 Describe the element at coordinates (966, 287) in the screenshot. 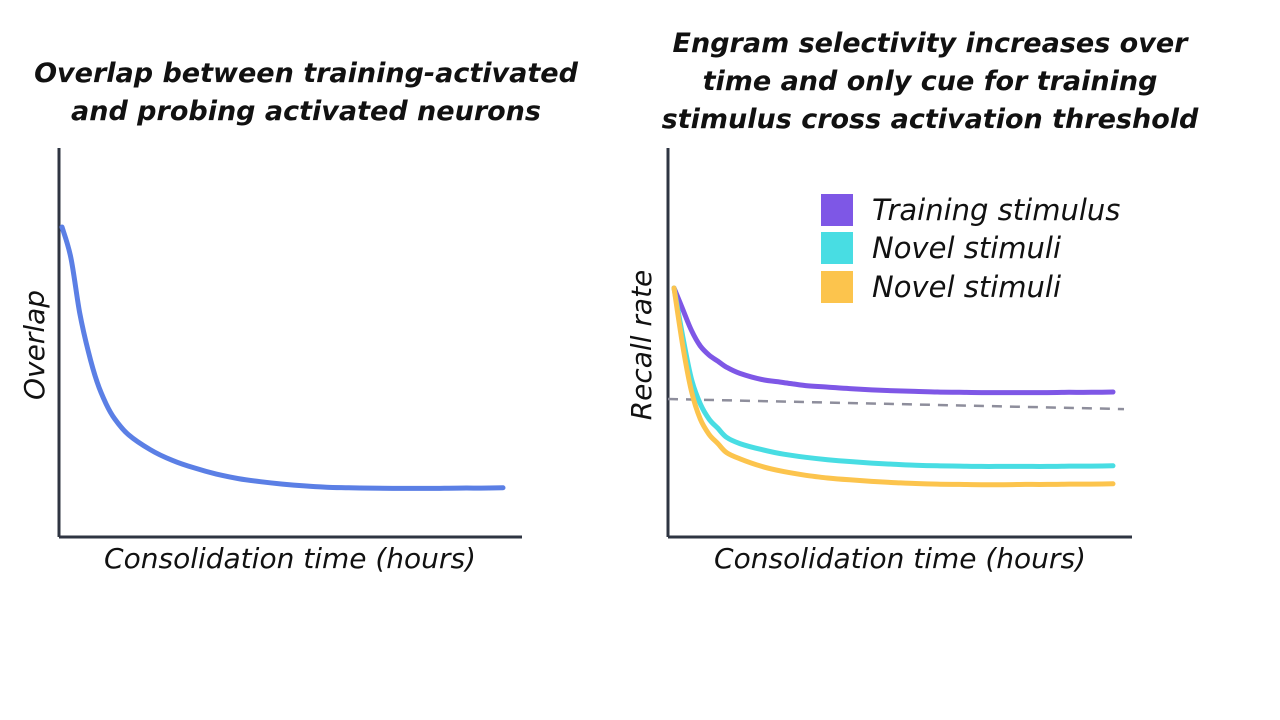

I see `legend-label-3: Novel stimuli` at that location.